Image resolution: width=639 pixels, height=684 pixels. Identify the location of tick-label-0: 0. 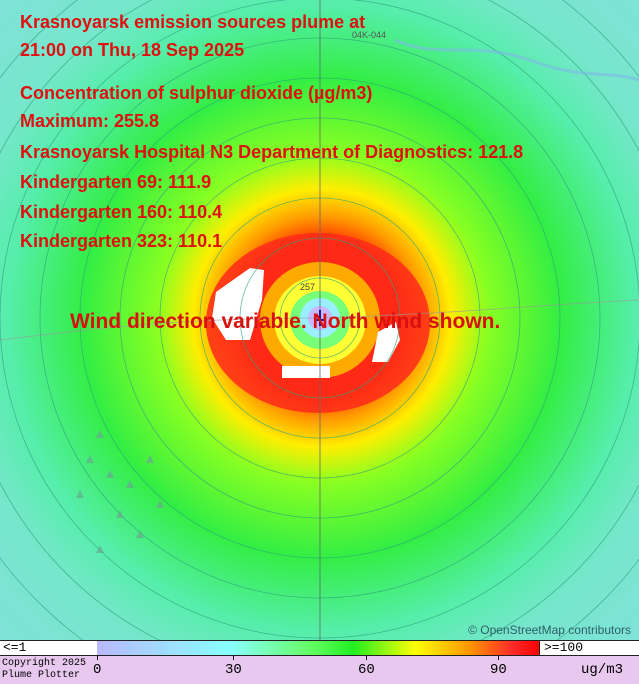
(97, 670).